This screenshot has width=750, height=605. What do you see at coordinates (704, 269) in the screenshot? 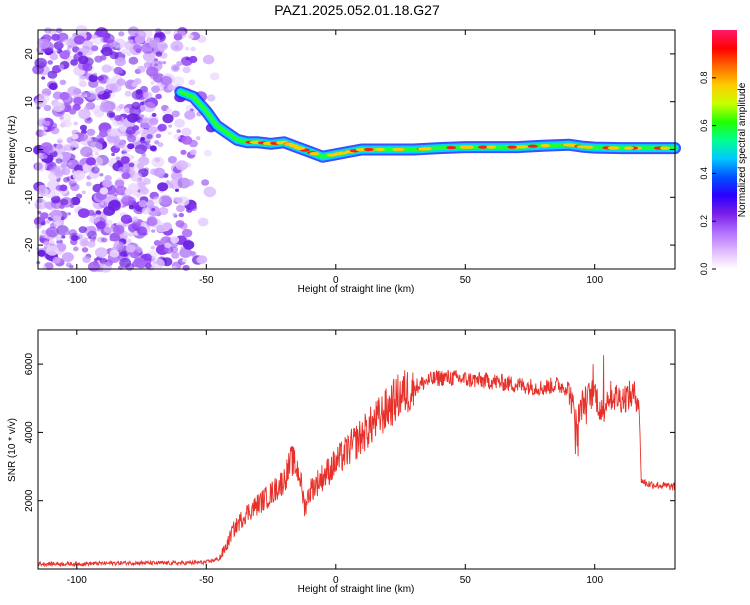
I see `colorbar-tick-label: 0.0` at bounding box center [704, 269].